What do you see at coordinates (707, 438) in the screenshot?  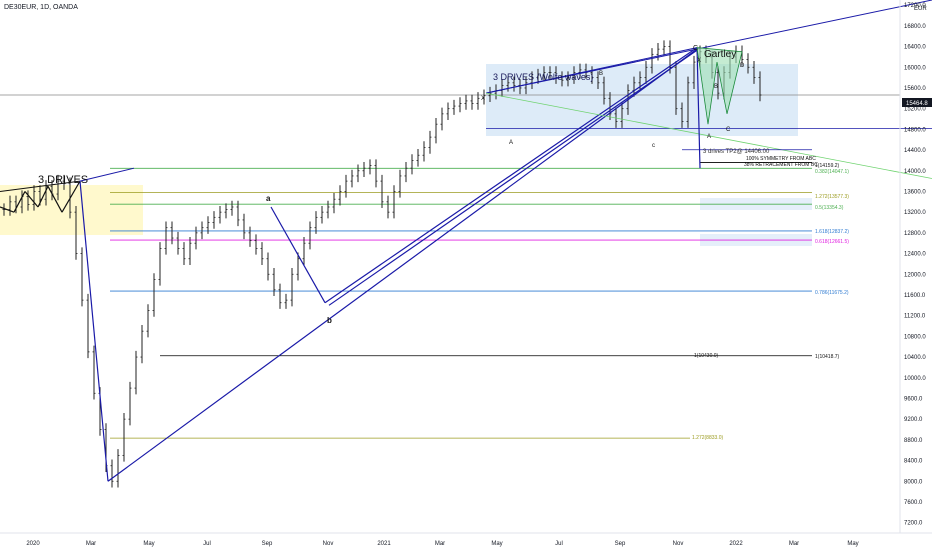 I see `annotation-fib_1272_low: 1.272(8833.0)` at bounding box center [707, 438].